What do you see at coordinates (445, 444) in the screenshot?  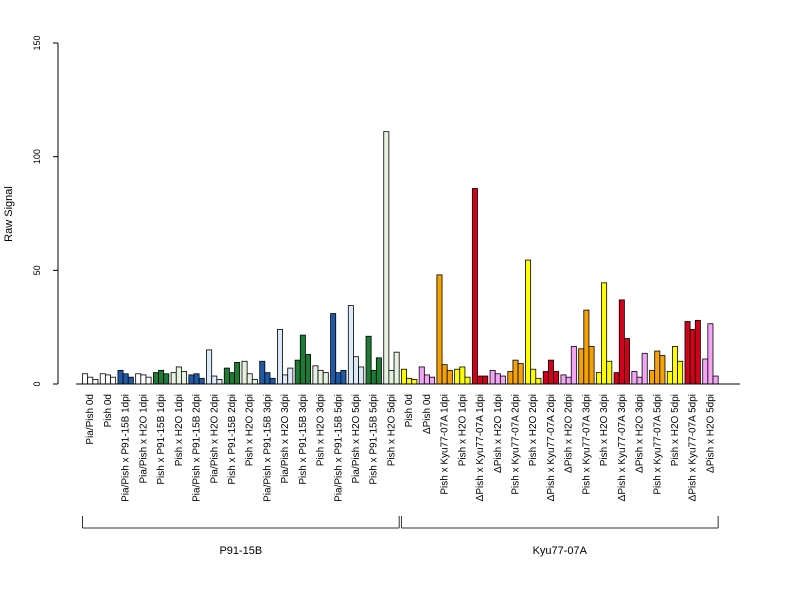 I see `x-tick-label: Pish x Kyu77-07A 1dpi` at bounding box center [445, 444].